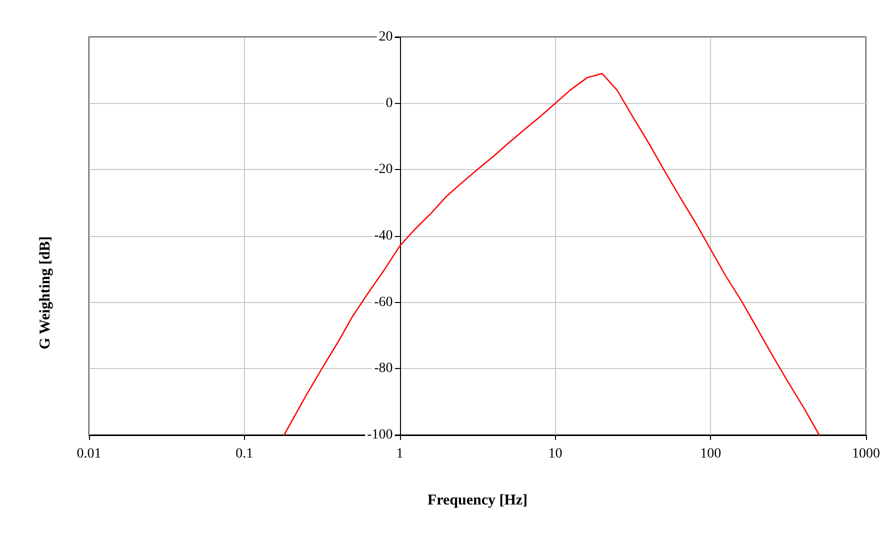  I want to click on y-tick-label: -80, so click(383, 368).